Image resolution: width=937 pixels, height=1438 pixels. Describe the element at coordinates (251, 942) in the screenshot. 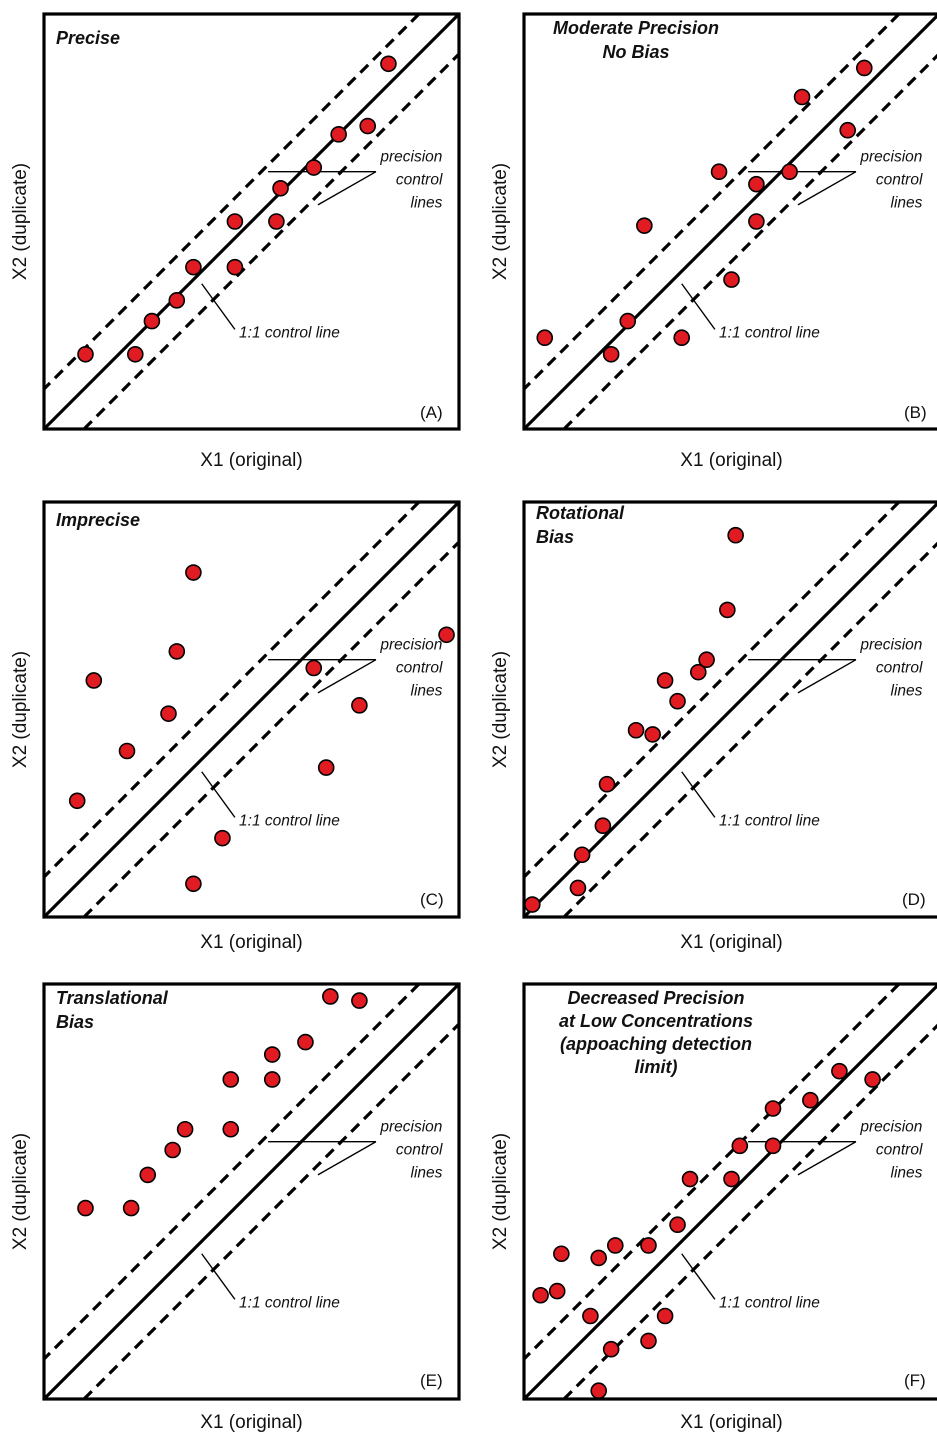

I see `x-axis-label: X1 (original)` at that location.